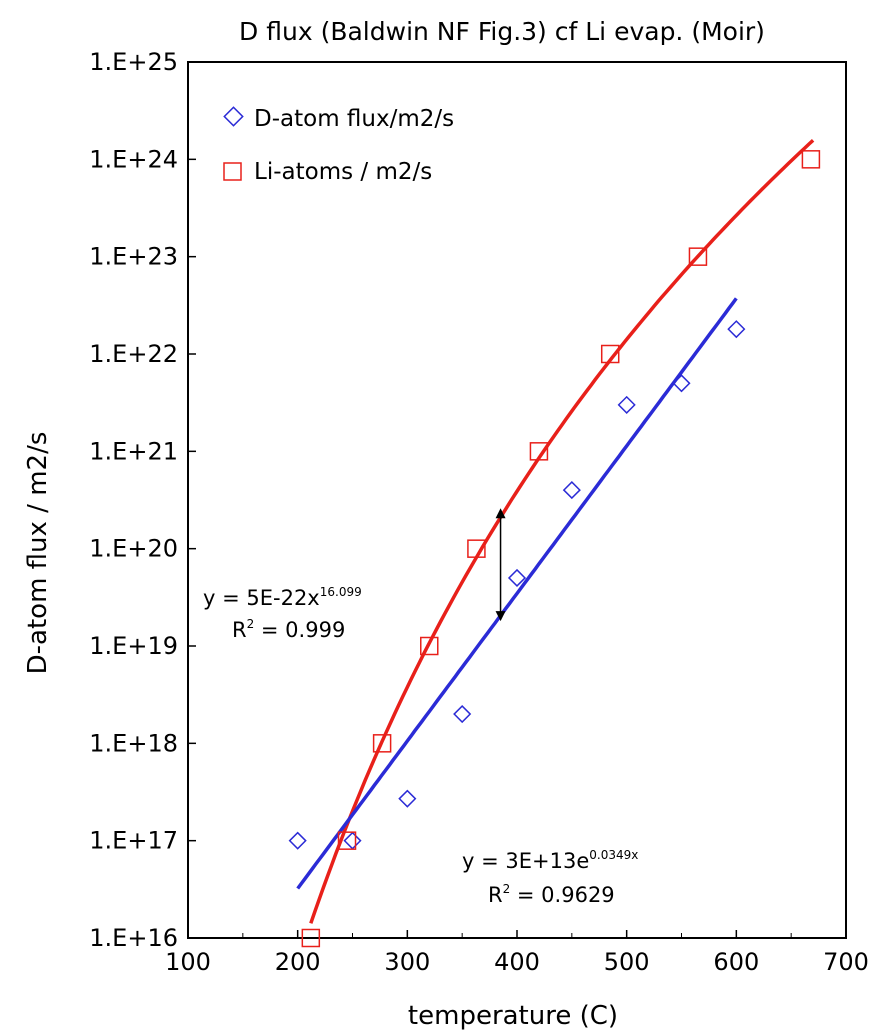  What do you see at coordinates (846, 962) in the screenshot?
I see `x-tick-label: 700` at bounding box center [846, 962].